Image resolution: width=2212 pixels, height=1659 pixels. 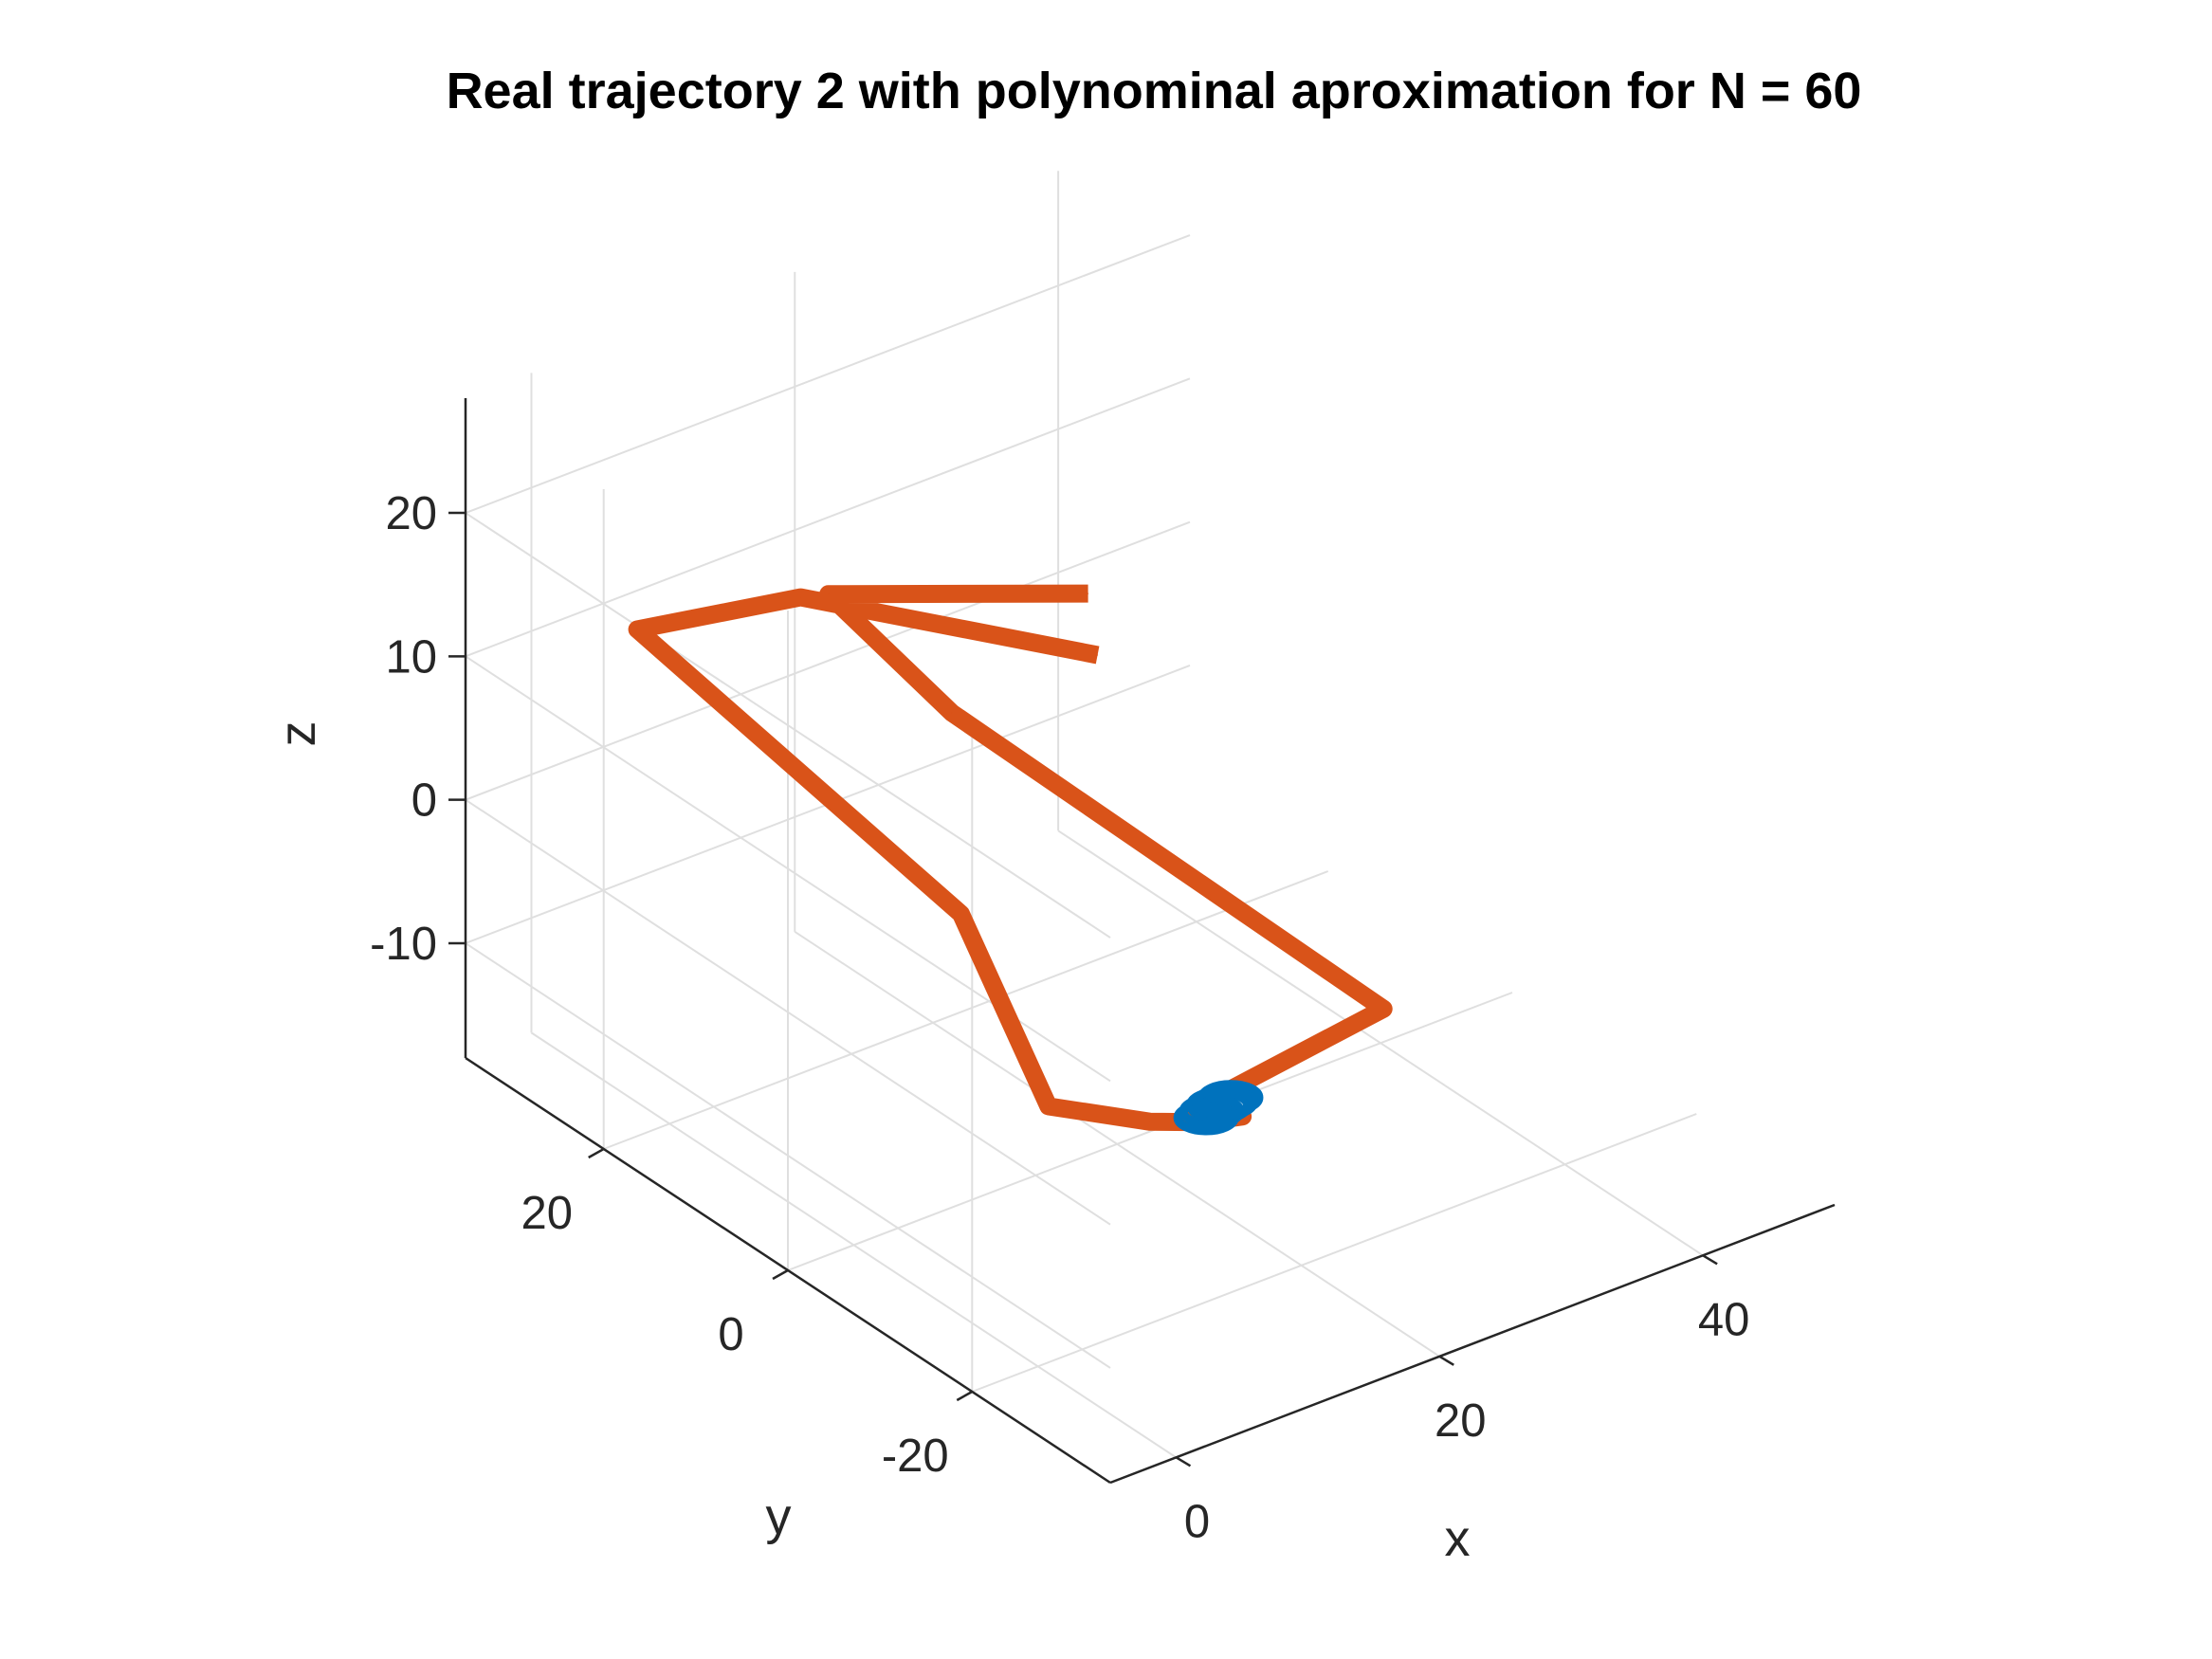 I want to click on x-tick-label: 40, so click(x=1724, y=1319).